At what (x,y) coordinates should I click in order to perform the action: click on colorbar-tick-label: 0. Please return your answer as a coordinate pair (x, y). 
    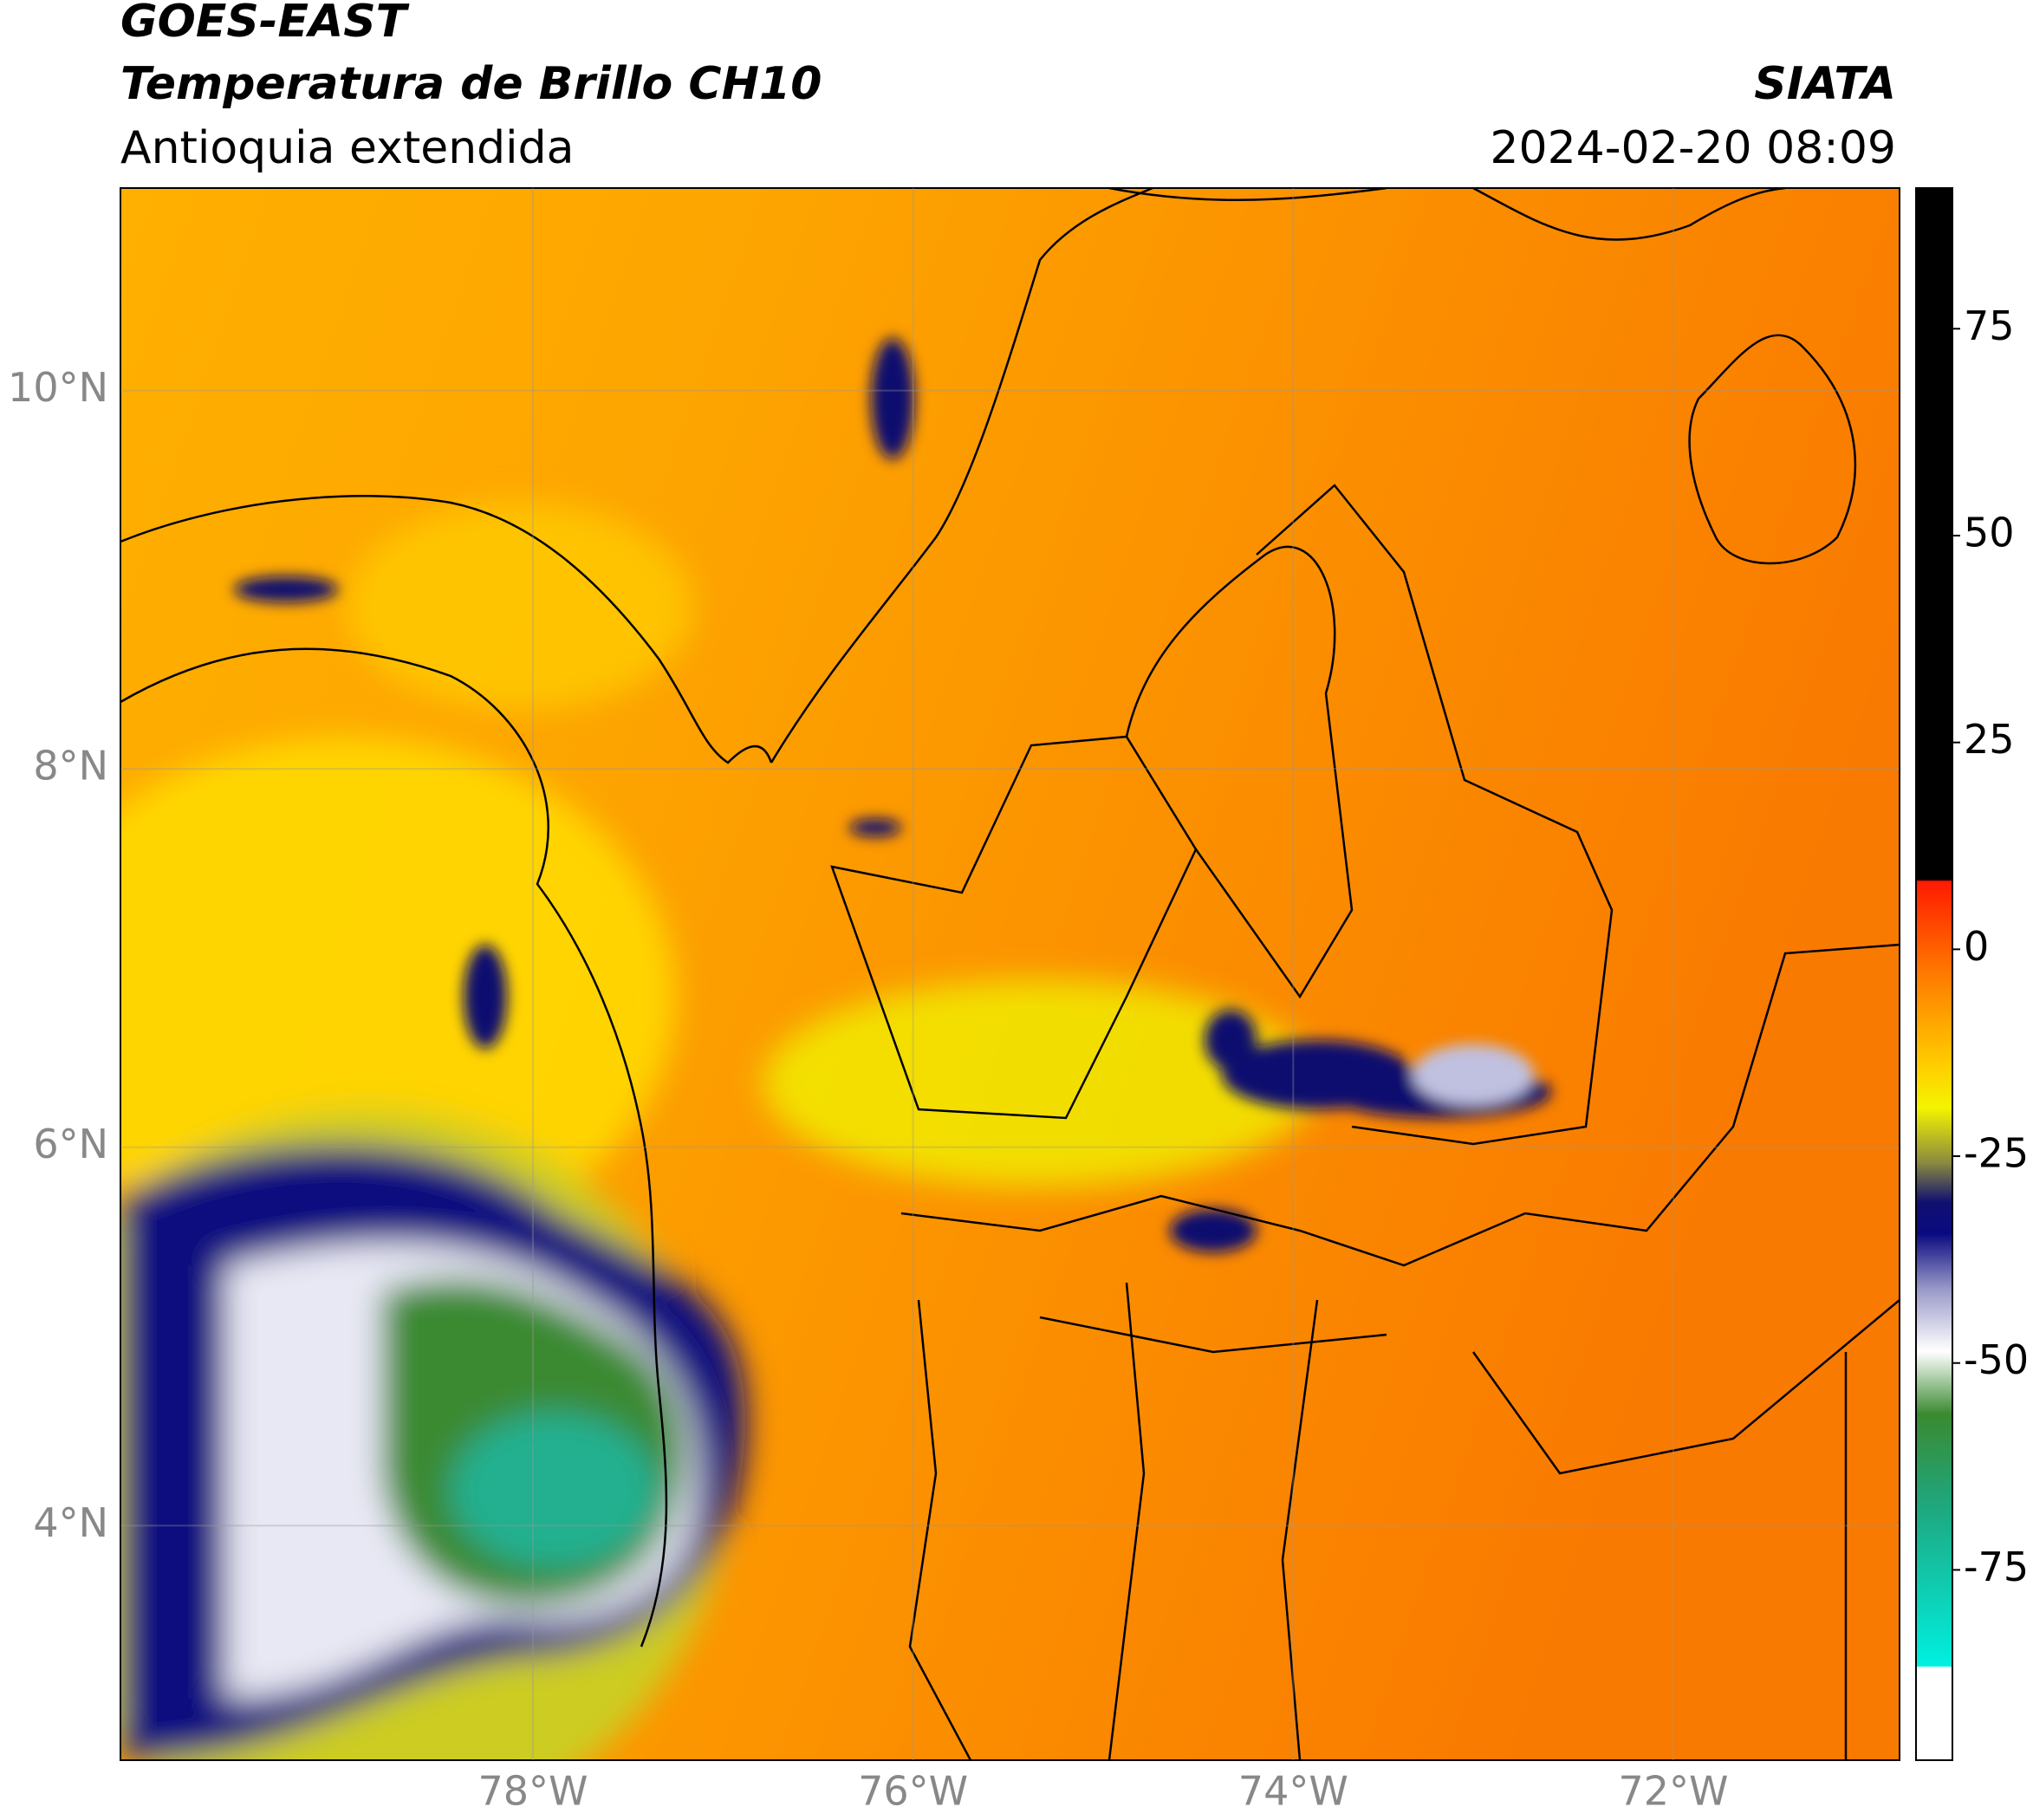
    Looking at the image, I should click on (1977, 946).